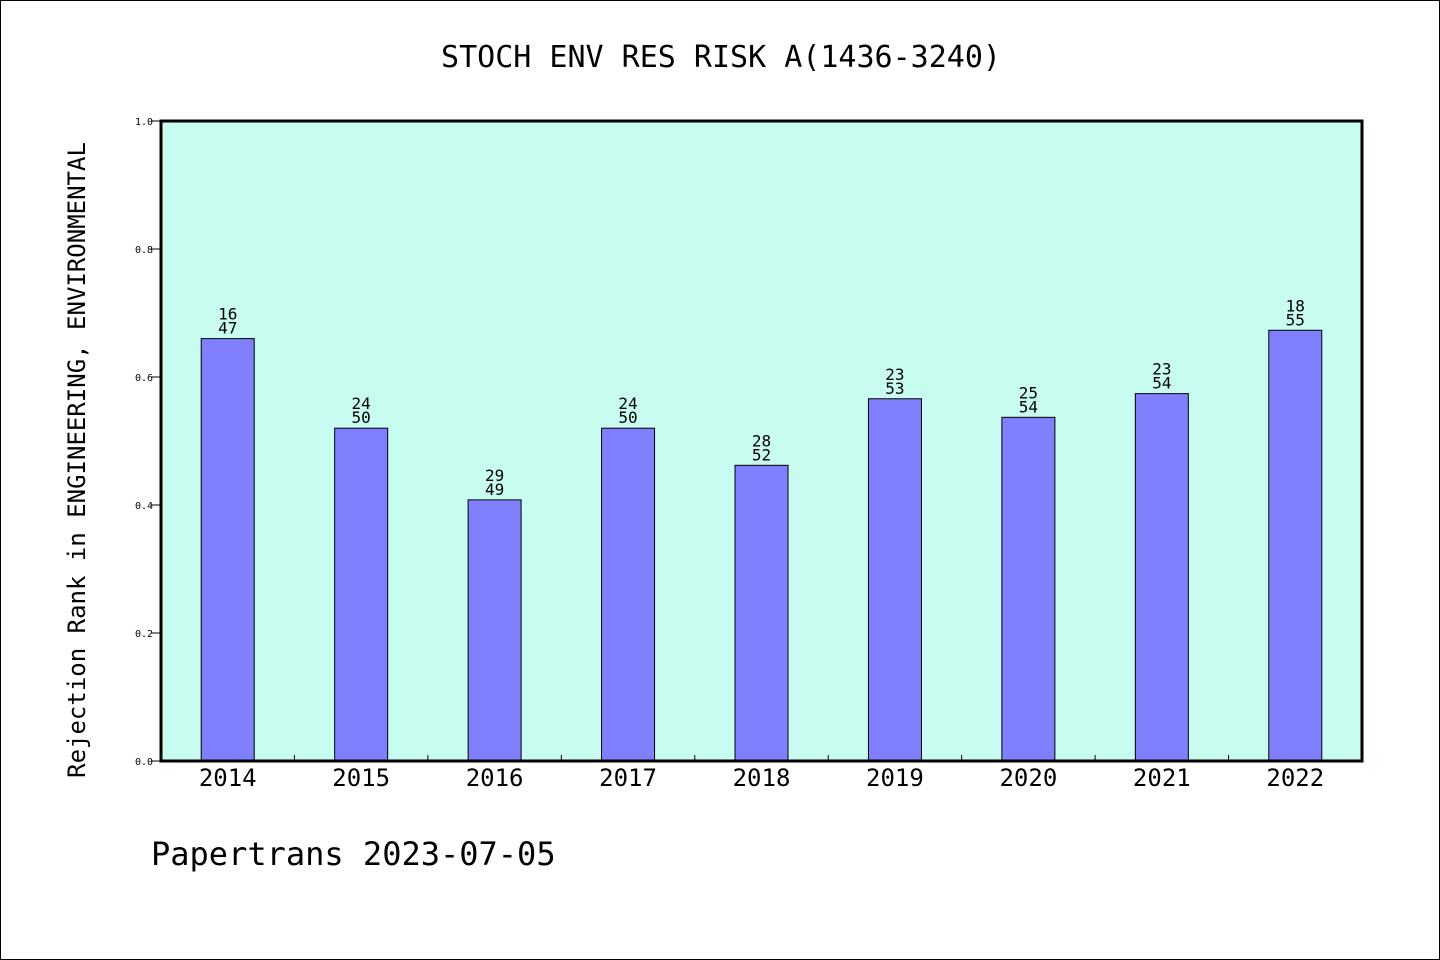 This screenshot has height=960, width=1440. Describe the element at coordinates (228, 778) in the screenshot. I see `x-tick-label: 2014` at that location.